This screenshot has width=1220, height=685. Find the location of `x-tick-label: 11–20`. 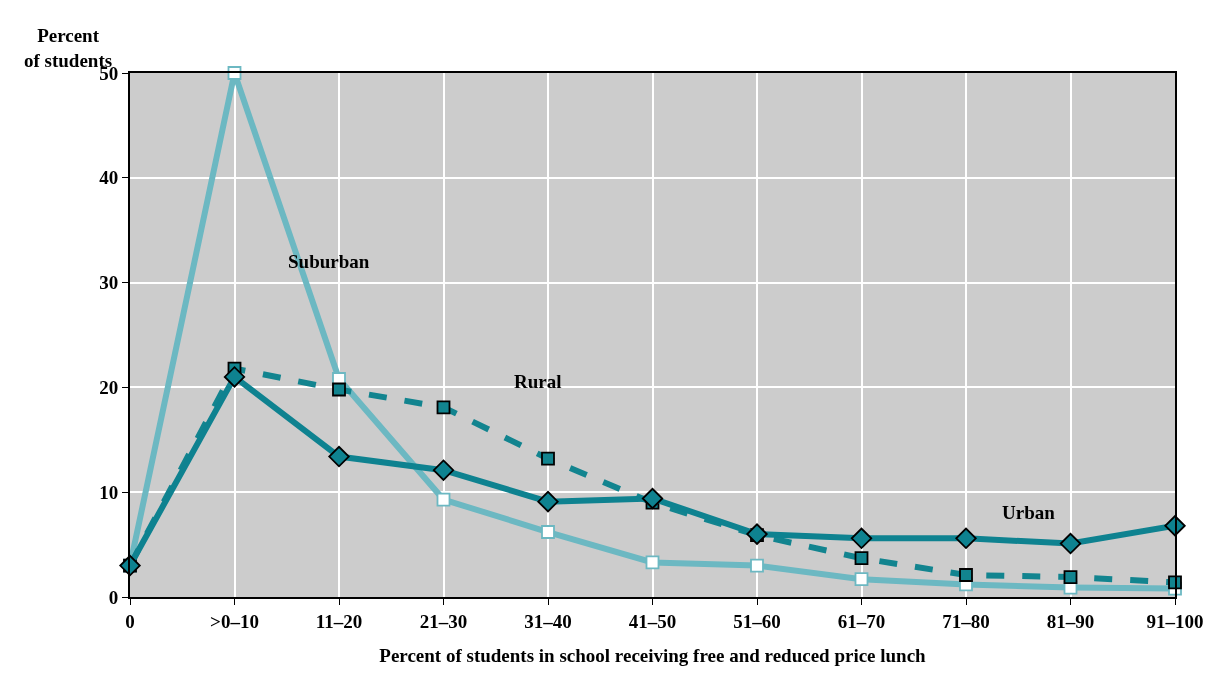

x-tick-label: 11–20 is located at coordinates (339, 621).